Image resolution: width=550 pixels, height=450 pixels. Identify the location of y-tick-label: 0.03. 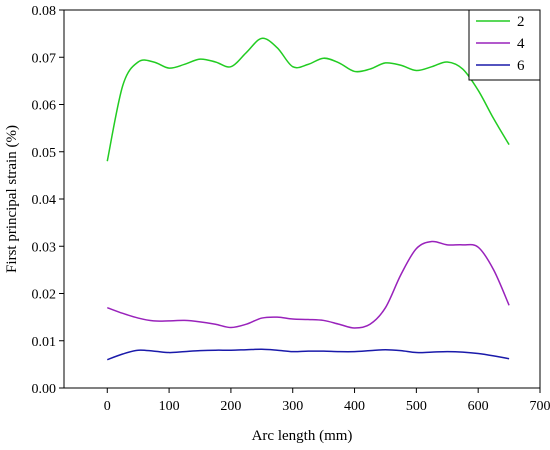
(44, 247).